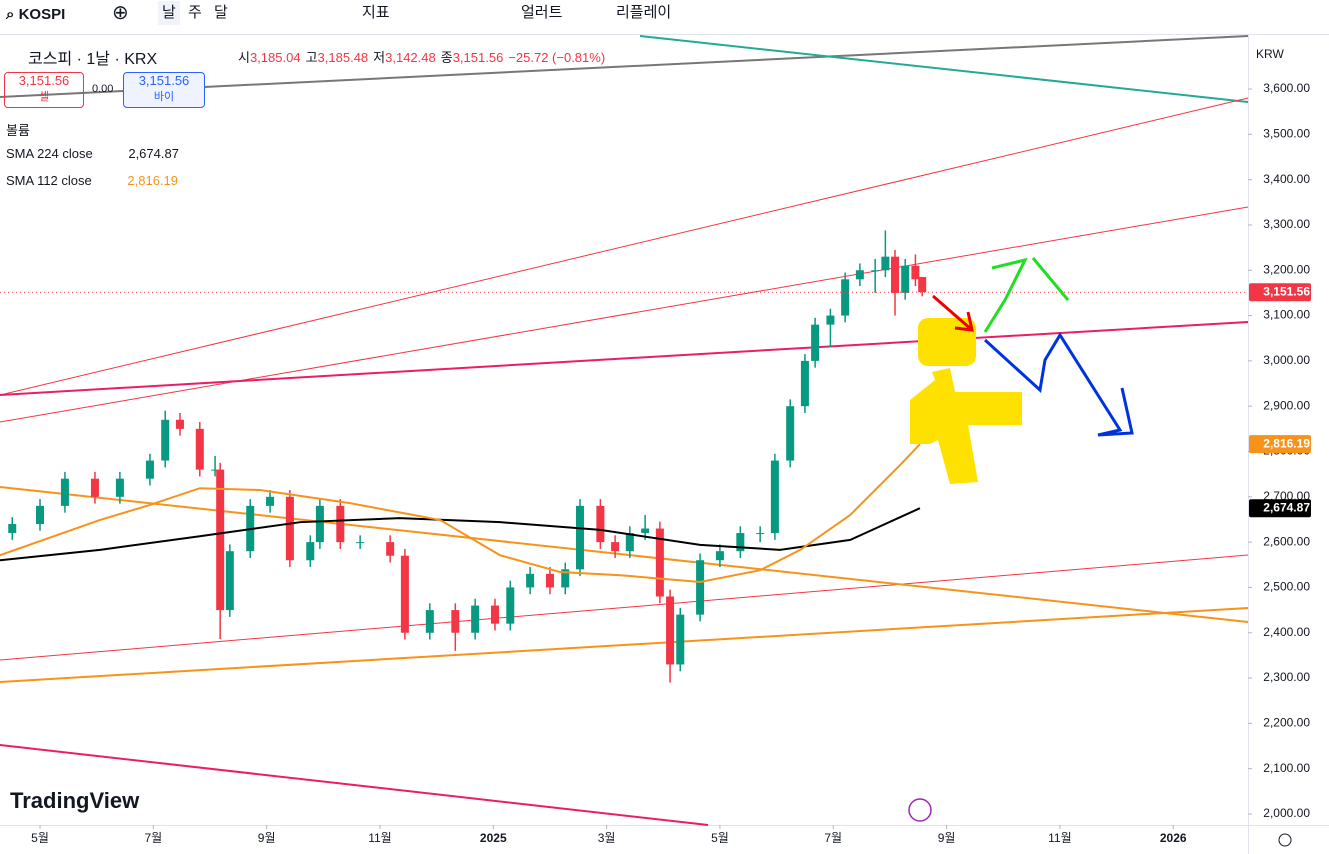 The height and width of the screenshot is (854, 1329). Describe the element at coordinates (966, 426) in the screenshot. I see `highlight` at that location.